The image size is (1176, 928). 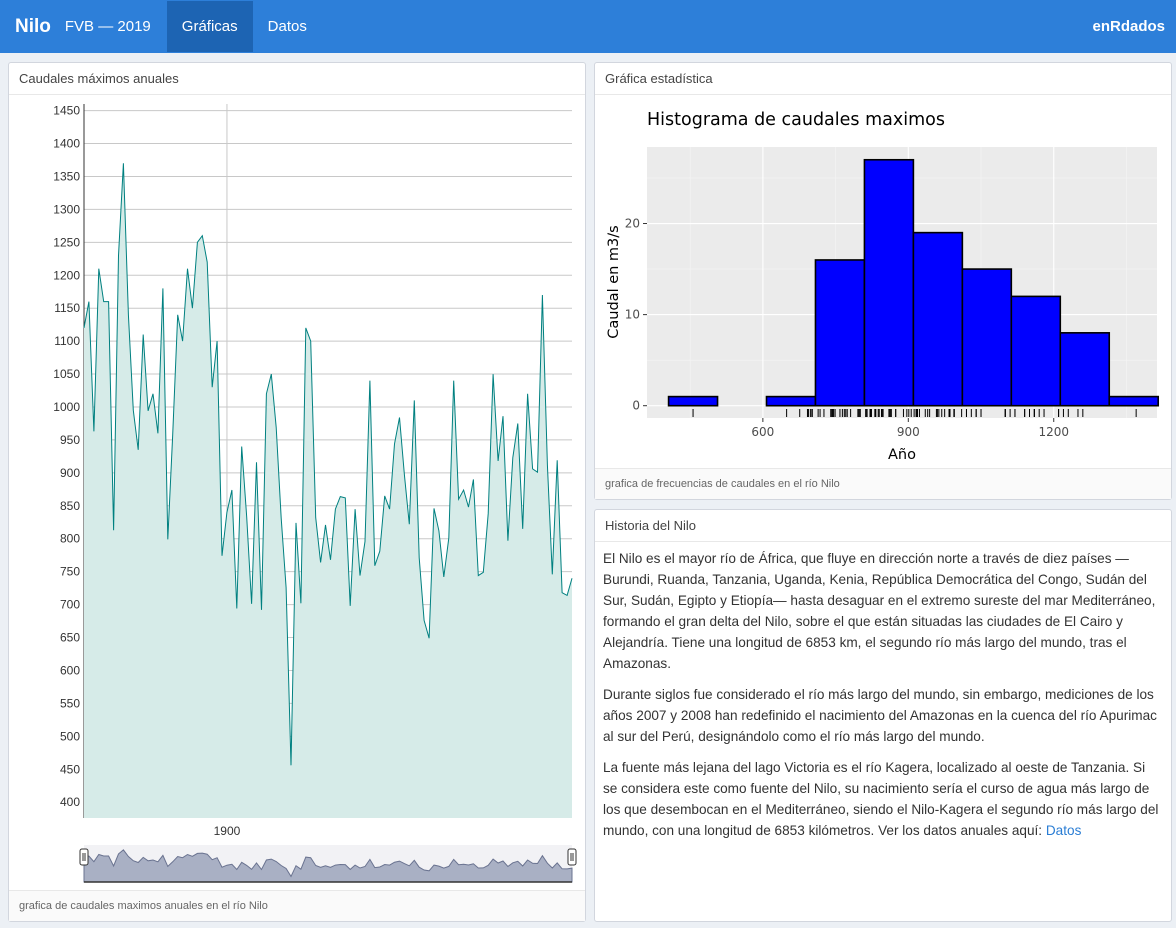 What do you see at coordinates (572, 857) in the screenshot?
I see `range-handle-right` at bounding box center [572, 857].